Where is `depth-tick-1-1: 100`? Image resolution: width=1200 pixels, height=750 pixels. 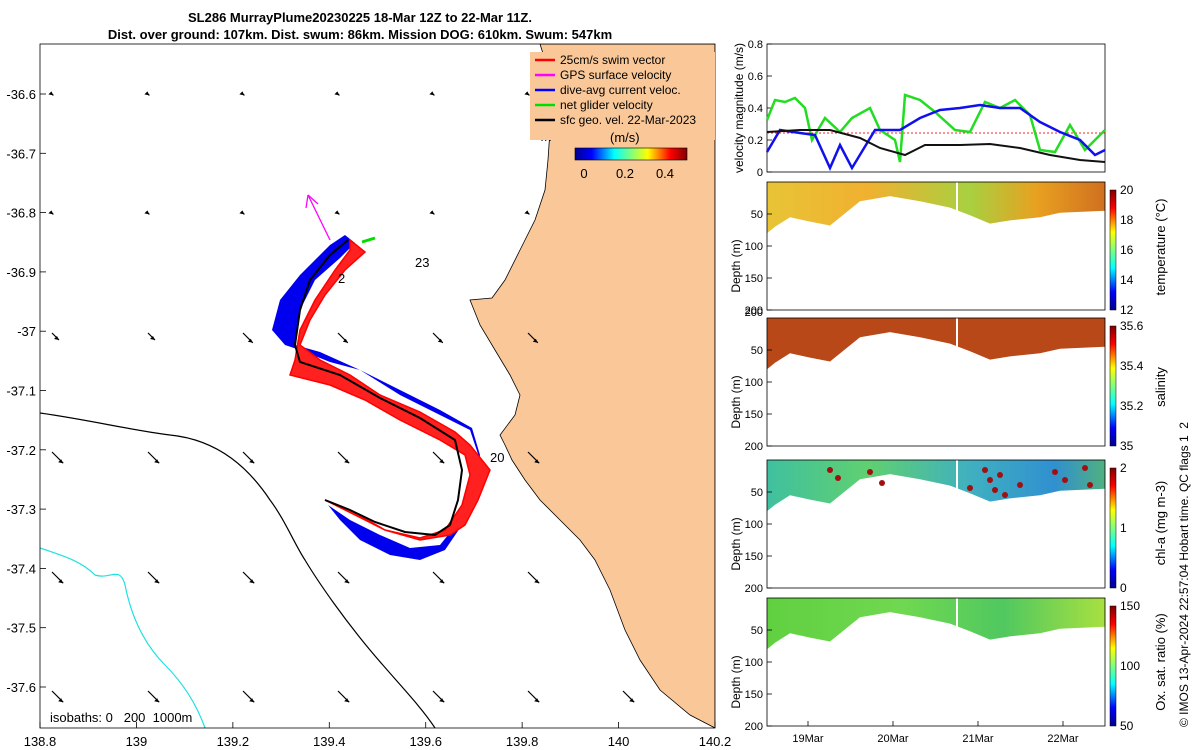 depth-tick-1-1: 100 is located at coordinates (754, 383).